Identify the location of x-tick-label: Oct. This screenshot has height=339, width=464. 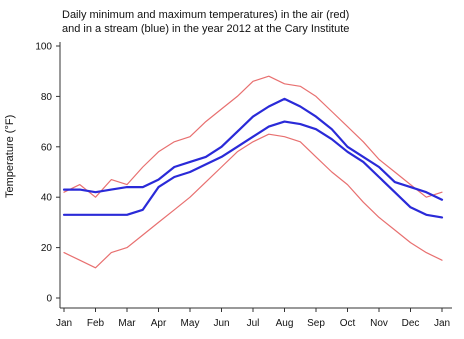
(348, 323).